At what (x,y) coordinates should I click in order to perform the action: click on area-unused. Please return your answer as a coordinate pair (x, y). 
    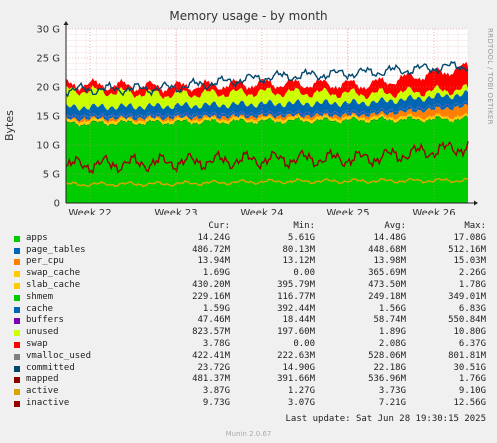
    Looking at the image, I should click on (267, 97).